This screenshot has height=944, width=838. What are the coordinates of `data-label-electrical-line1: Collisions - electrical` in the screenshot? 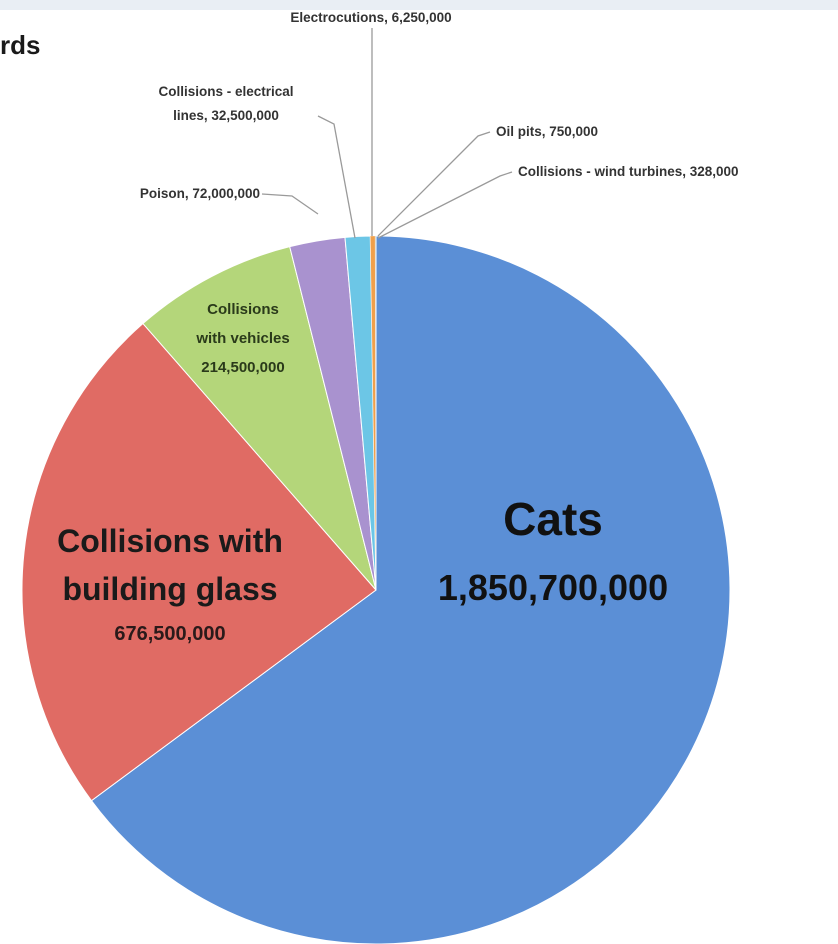 It's located at (225, 91).